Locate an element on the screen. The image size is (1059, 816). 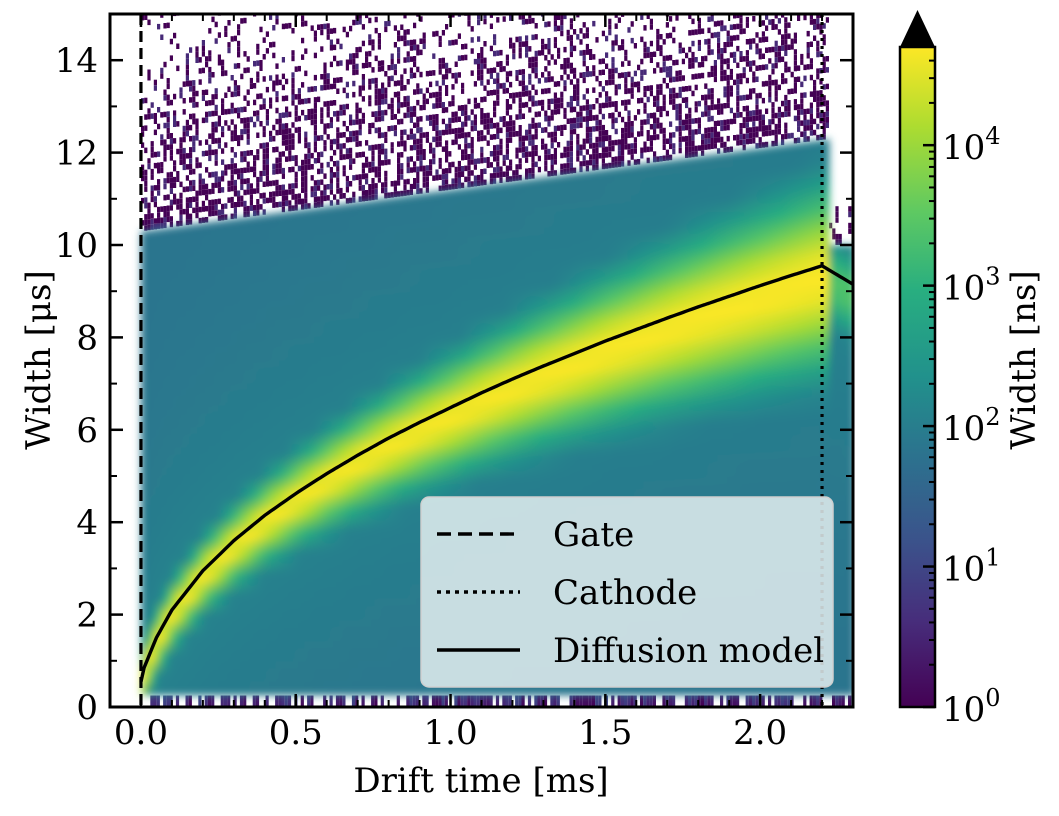
x-tick-label: 2.0 is located at coordinates (760, 733).